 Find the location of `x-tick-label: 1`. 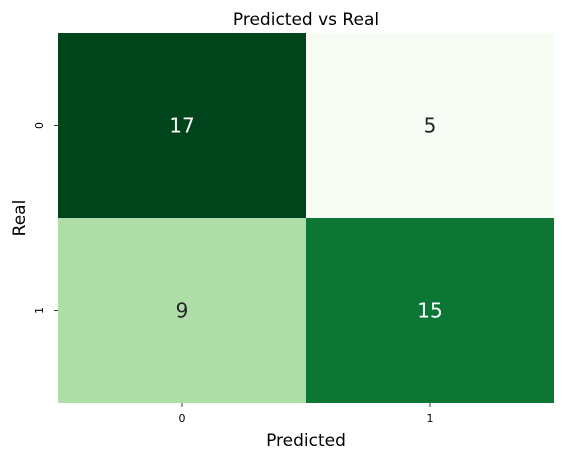

x-tick-label: 1 is located at coordinates (430, 418).